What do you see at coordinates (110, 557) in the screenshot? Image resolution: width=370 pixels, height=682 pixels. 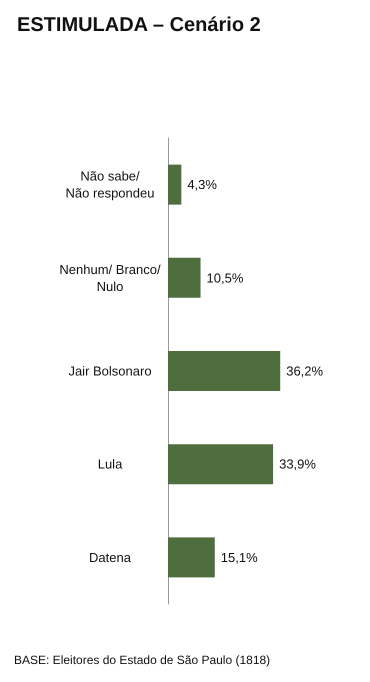 I see `y-tick-label: Datena` at bounding box center [110, 557].